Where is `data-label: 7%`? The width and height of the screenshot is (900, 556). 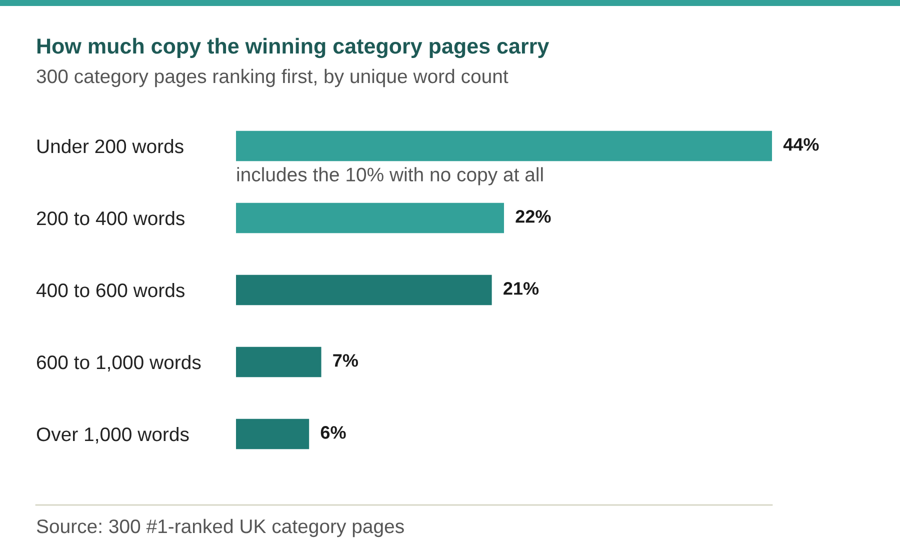 data-label: 7% is located at coordinates (345, 360).